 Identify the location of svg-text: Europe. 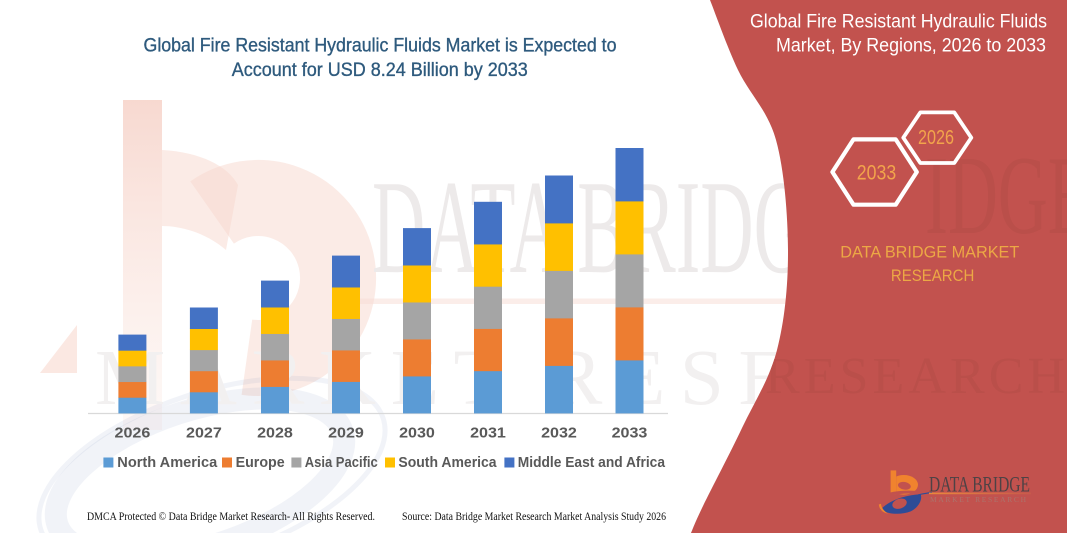
(260, 462).